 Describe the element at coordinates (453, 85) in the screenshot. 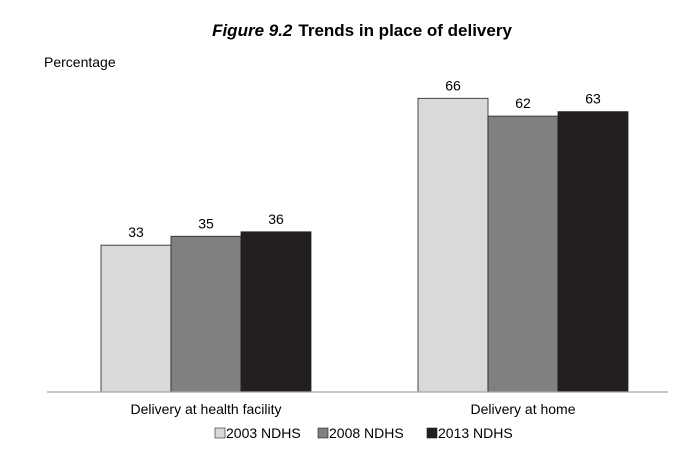

I see `data-label: 66` at that location.